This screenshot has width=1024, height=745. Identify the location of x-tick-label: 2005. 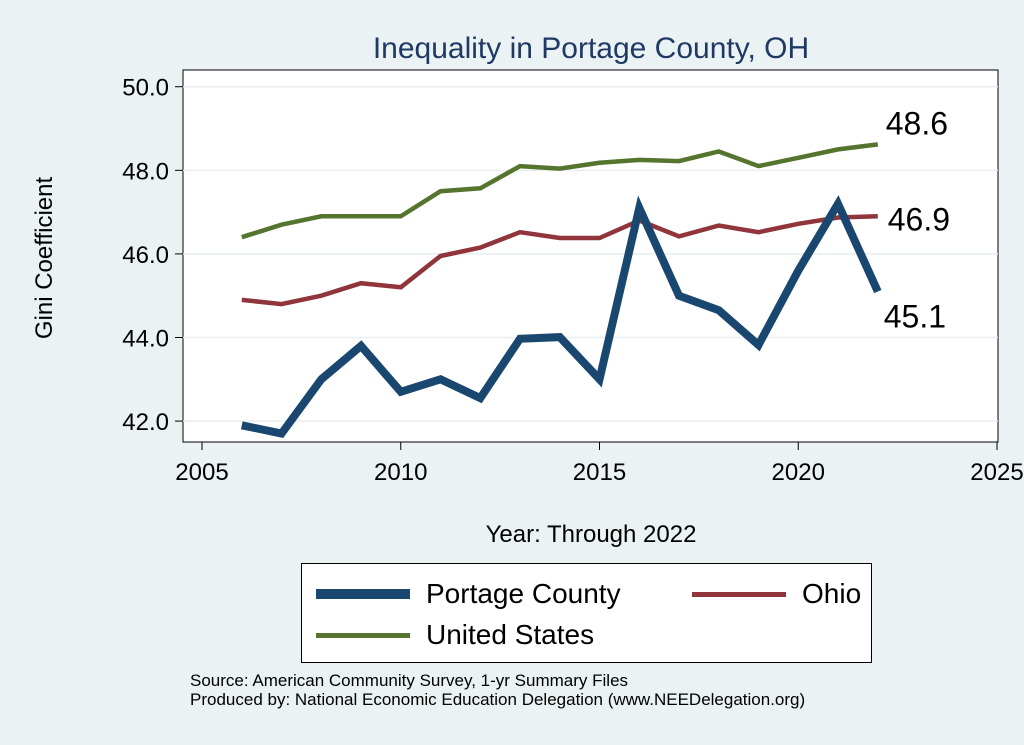
(201, 472).